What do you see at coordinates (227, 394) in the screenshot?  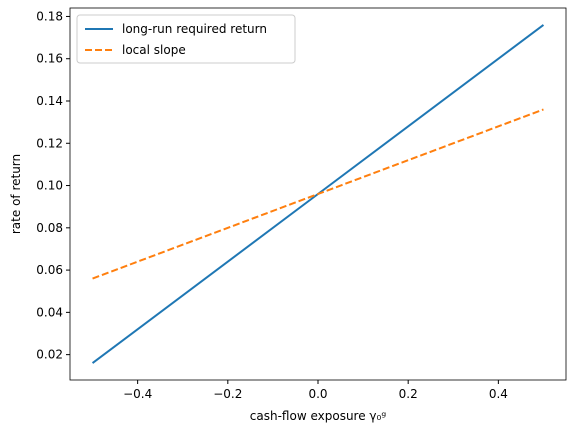 I see `x-tick-label: −0.2` at bounding box center [227, 394].